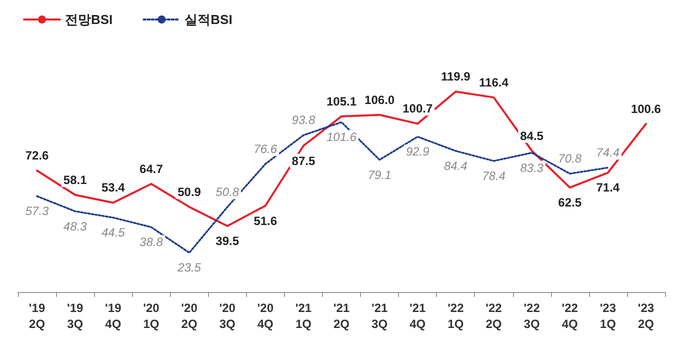 Image resolution: width=687 pixels, height=350 pixels. What do you see at coordinates (494, 175) in the screenshot?
I see `data-label: 78.4` at bounding box center [494, 175].